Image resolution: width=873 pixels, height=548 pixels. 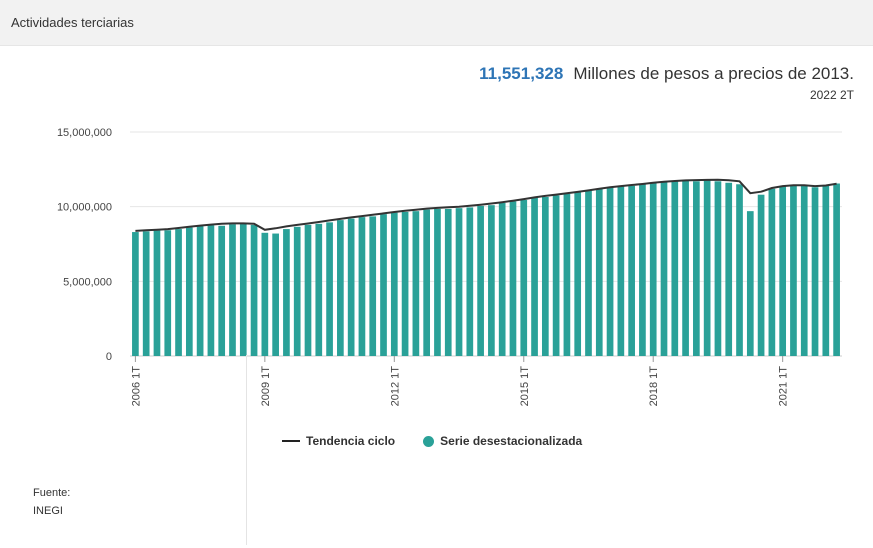 What do you see at coordinates (486, 205) in the screenshot?
I see `trend-line` at bounding box center [486, 205].